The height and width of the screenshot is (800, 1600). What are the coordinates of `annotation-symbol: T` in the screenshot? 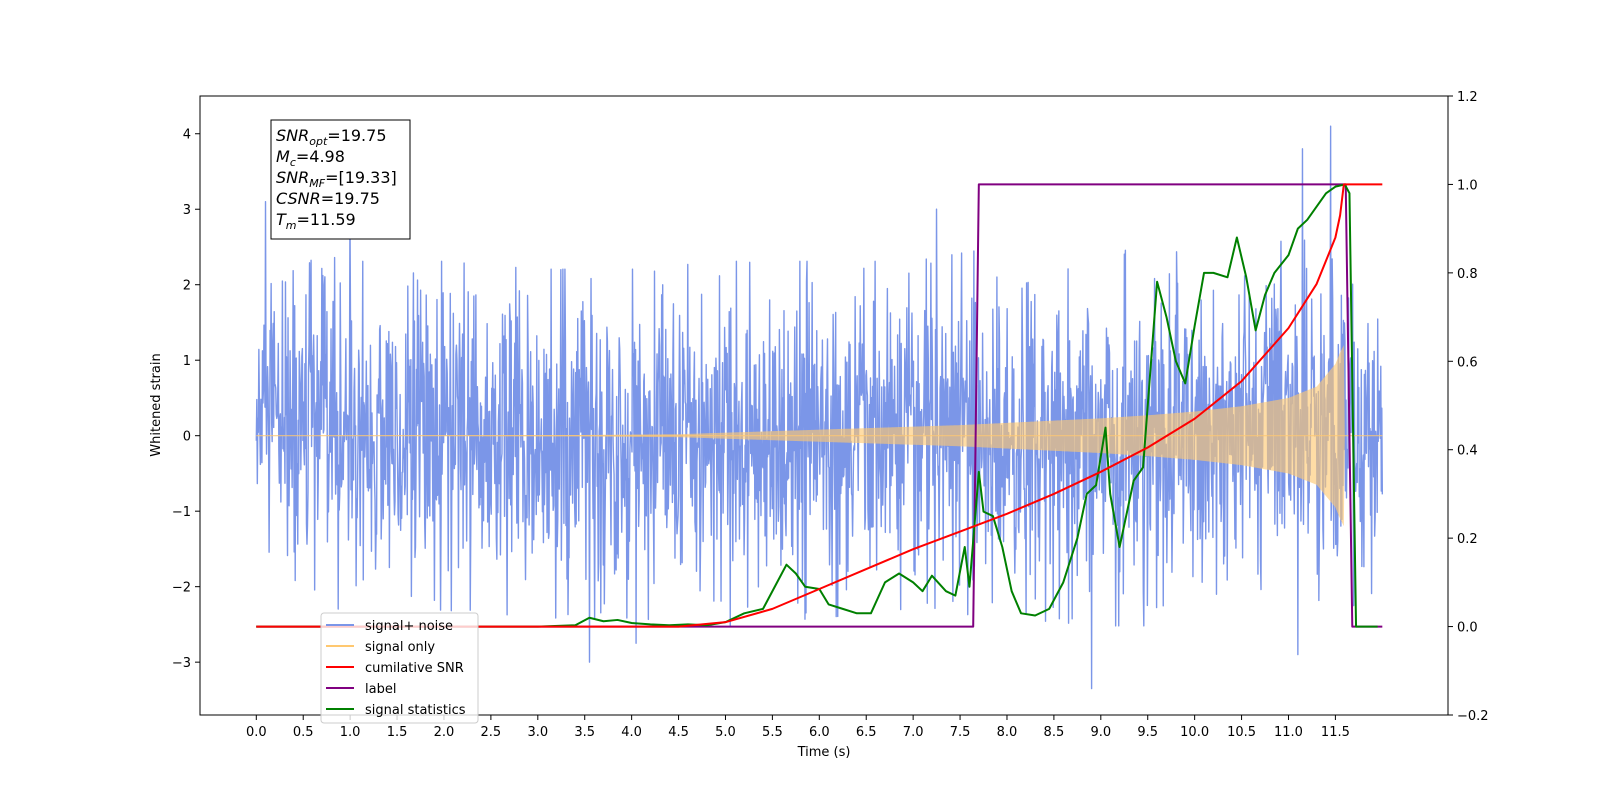 It's located at (281, 219).